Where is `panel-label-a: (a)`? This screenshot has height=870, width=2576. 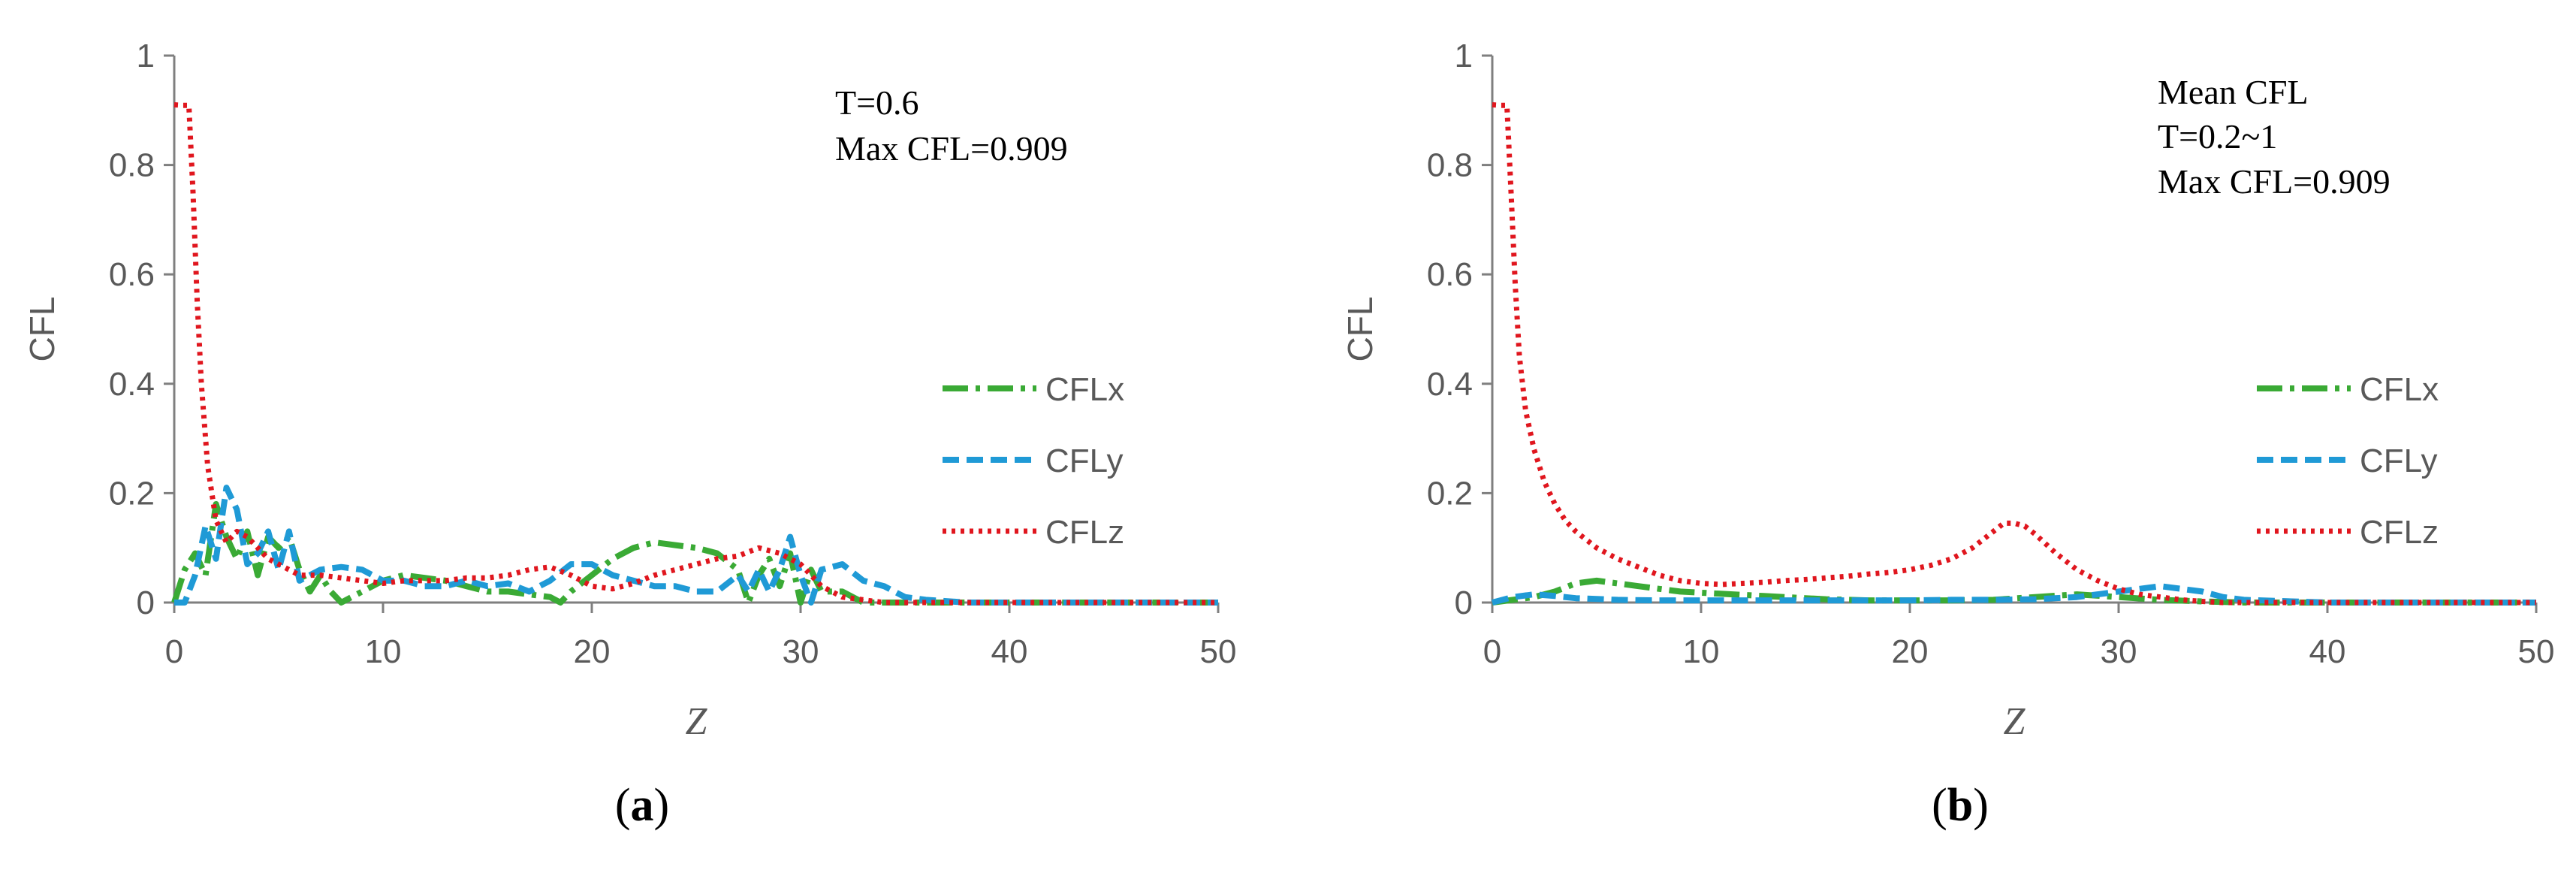
panel-label-a: (a) is located at coordinates (642, 805).